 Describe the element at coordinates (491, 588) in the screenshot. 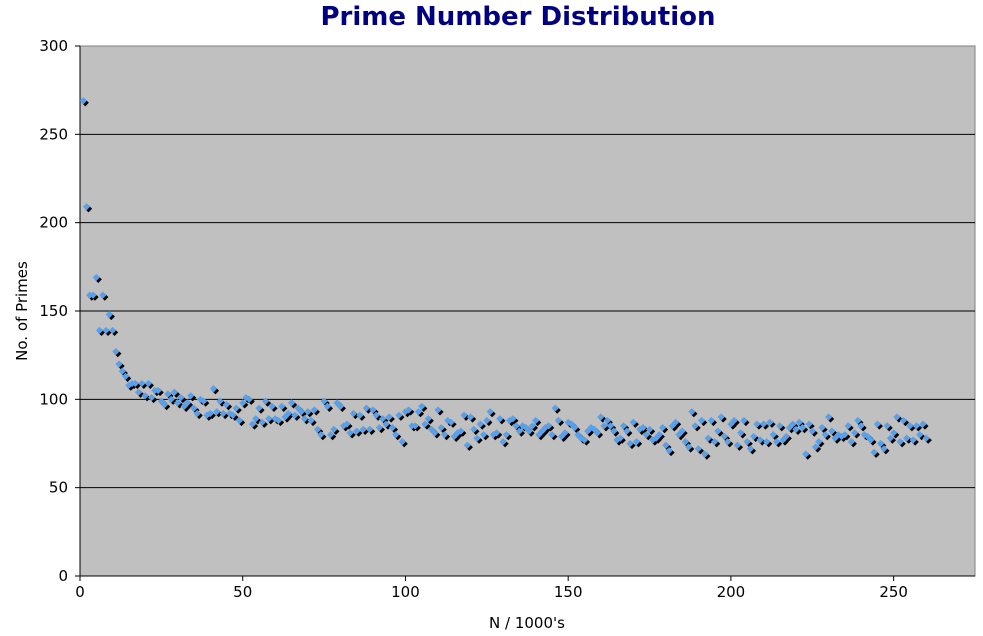

I see `x-axis-ticks: 0 50 100 150 200 250` at that location.